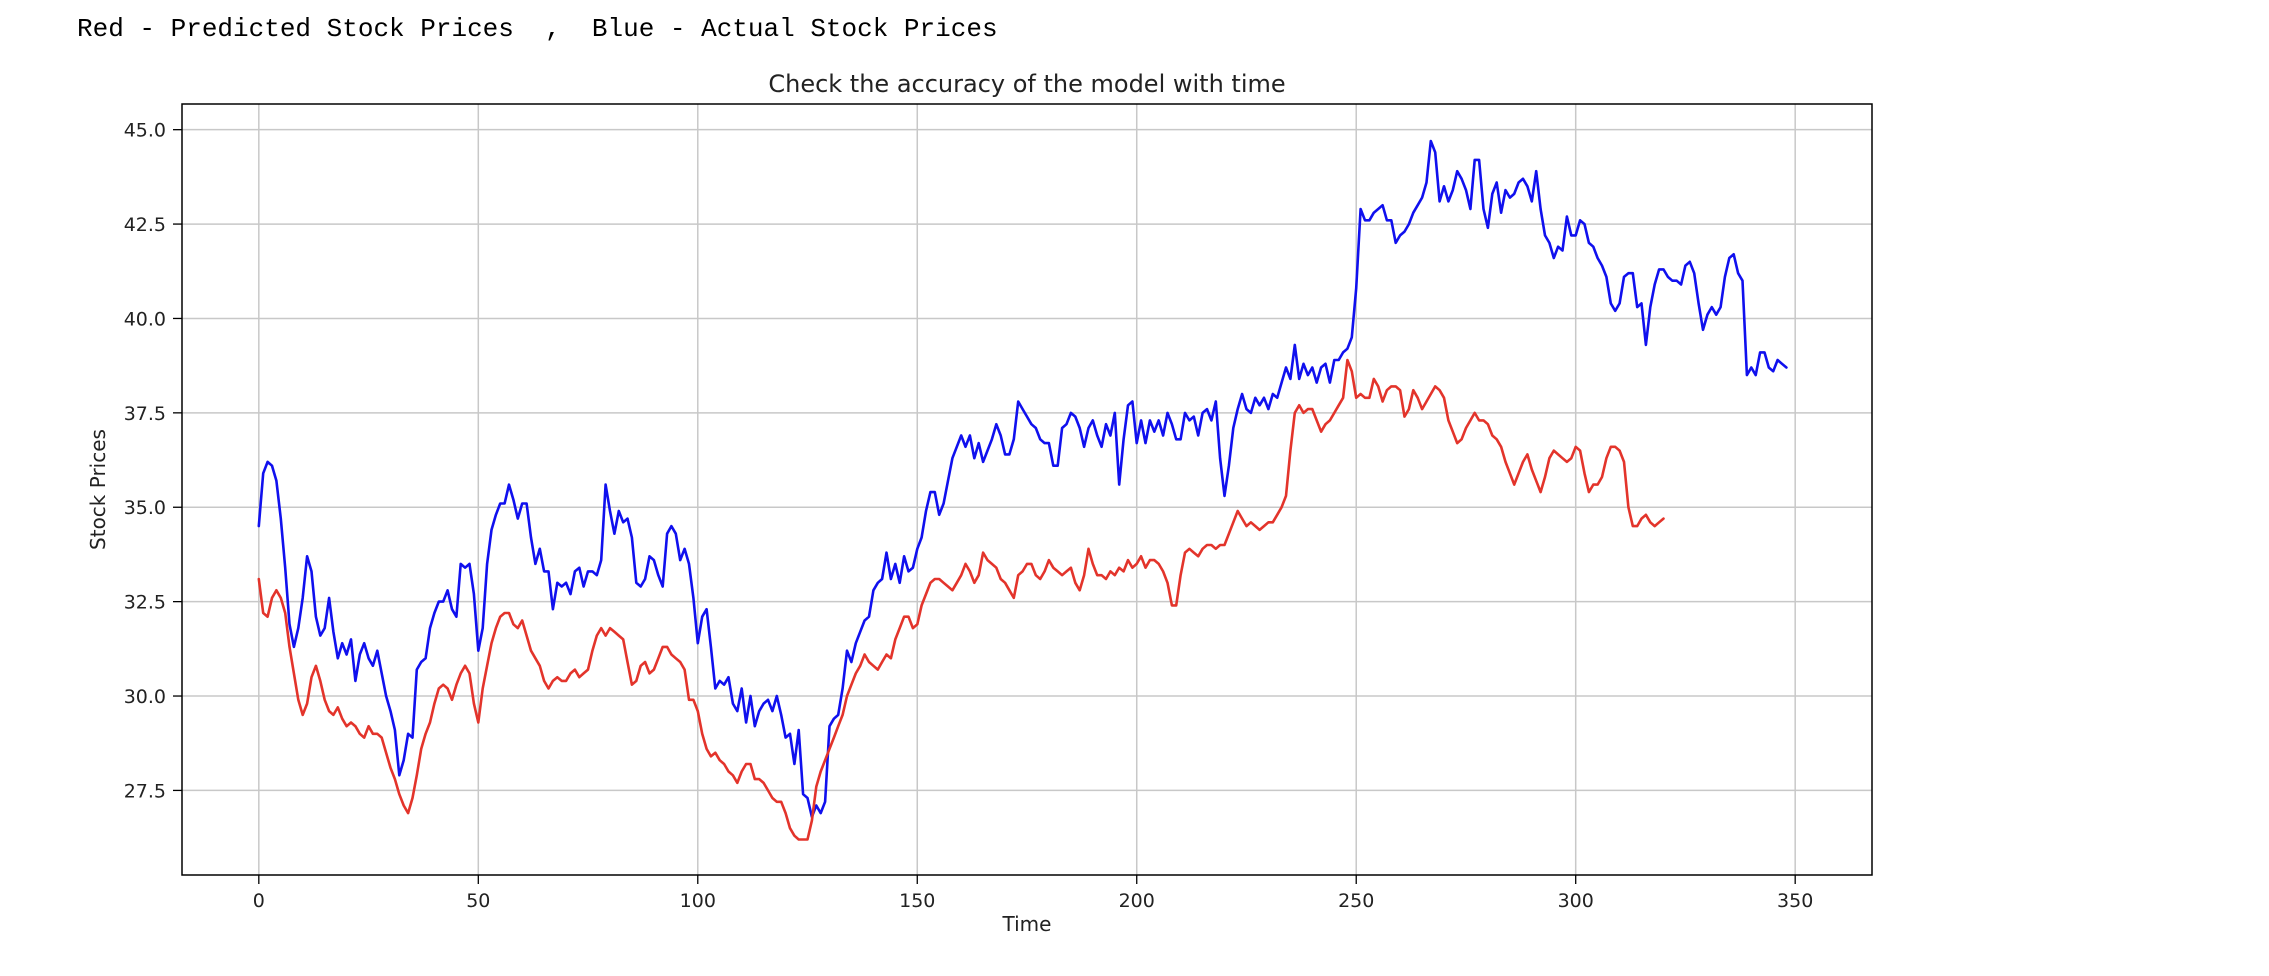  I want to click on x-tick-label: 250, so click(1356, 901).